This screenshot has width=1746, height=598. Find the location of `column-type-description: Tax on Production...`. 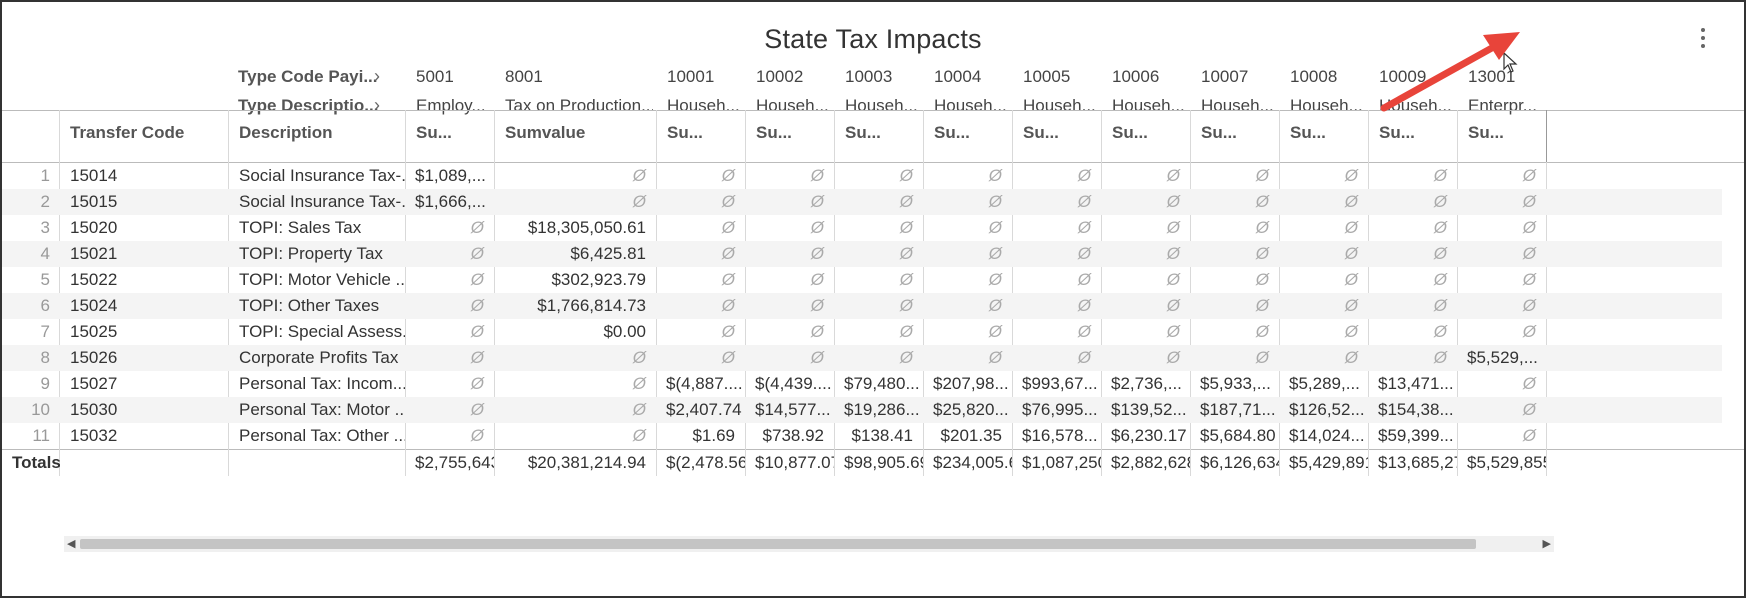

column-type-description: Tax on Production... is located at coordinates (579, 105).